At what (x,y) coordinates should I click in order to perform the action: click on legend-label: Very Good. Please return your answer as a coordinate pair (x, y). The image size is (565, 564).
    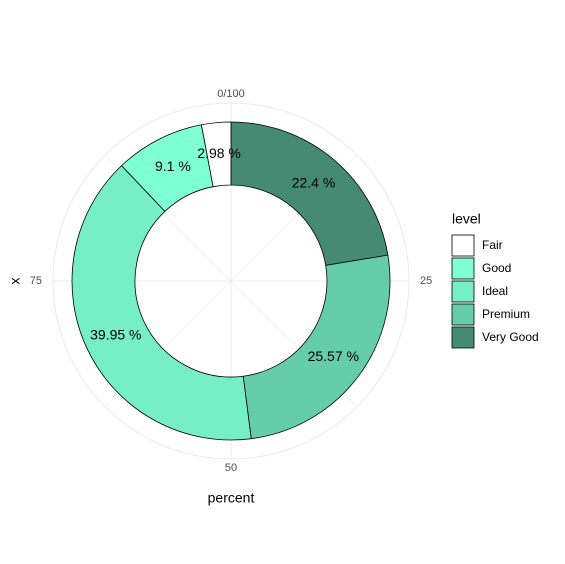
    Looking at the image, I should click on (510, 337).